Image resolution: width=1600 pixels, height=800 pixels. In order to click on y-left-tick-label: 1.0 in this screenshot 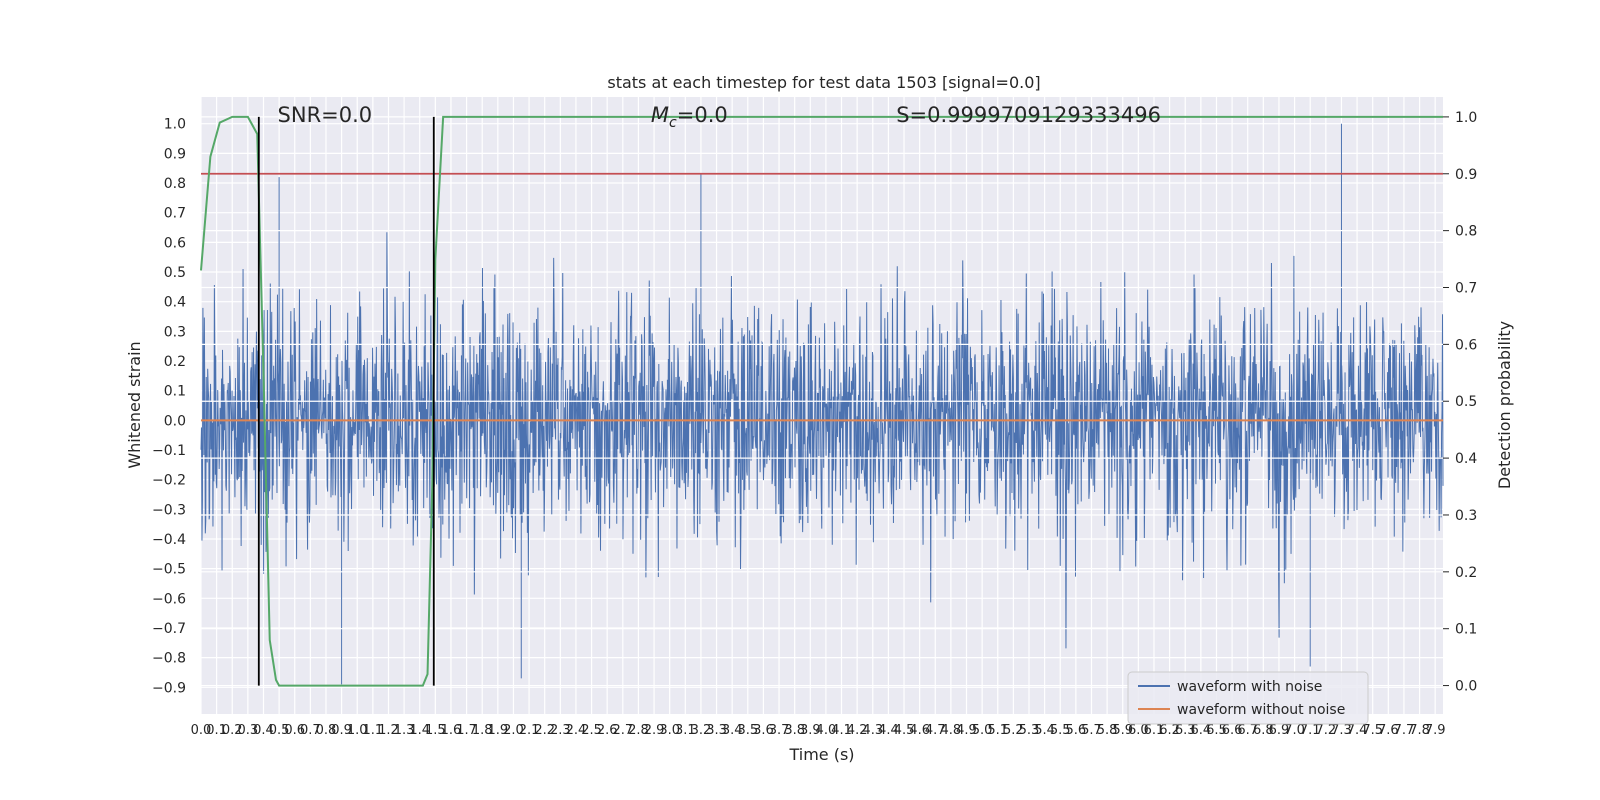, I will do `click(175, 125)`.